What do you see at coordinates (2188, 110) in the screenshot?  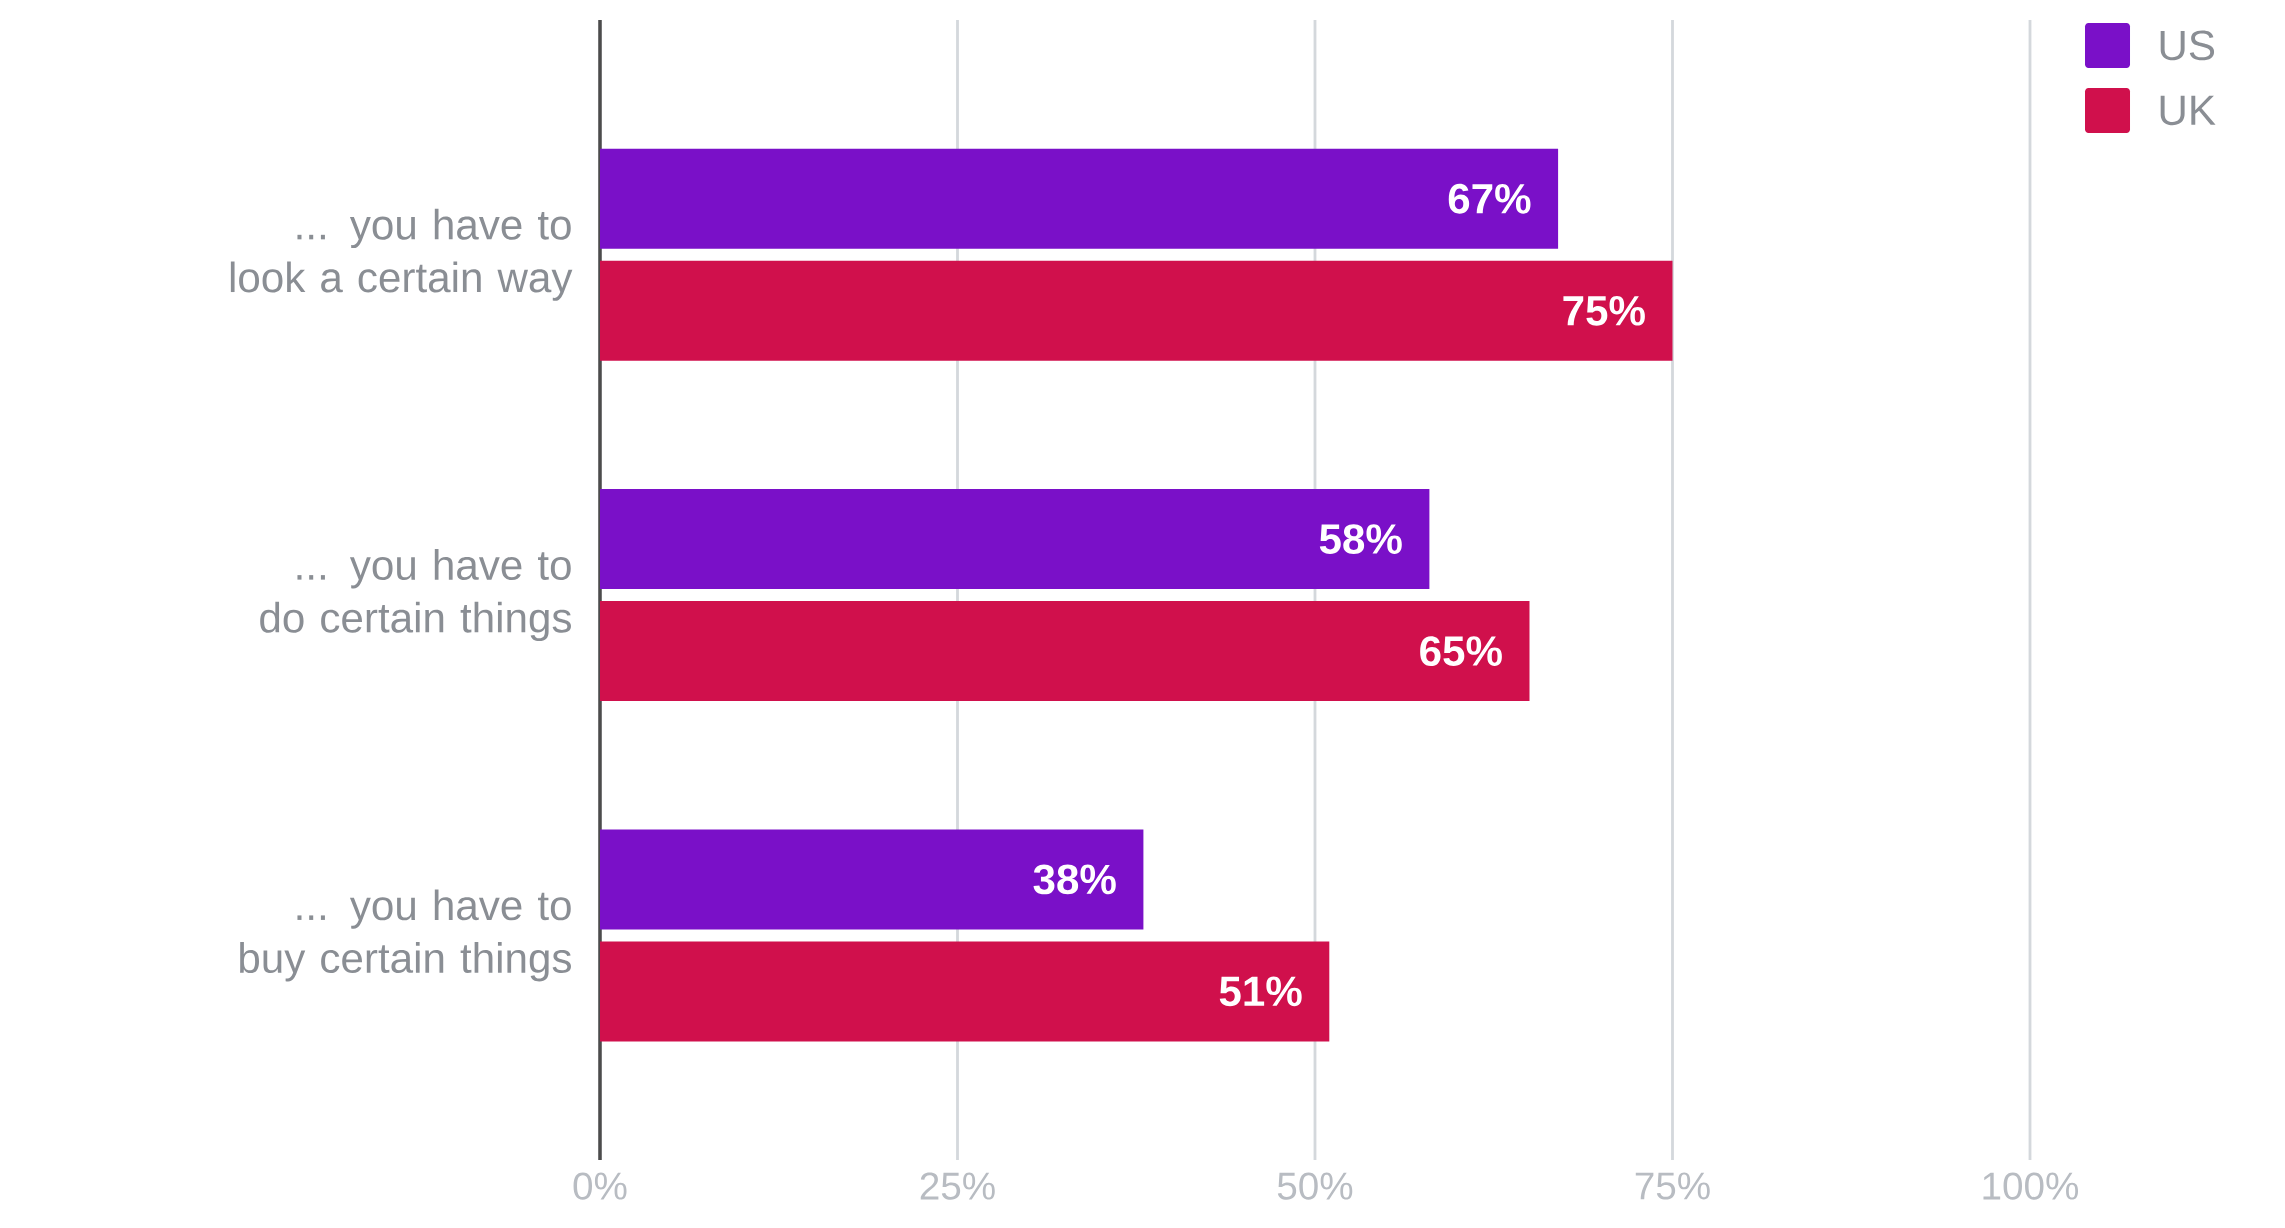 I see `legend-label: UK` at bounding box center [2188, 110].